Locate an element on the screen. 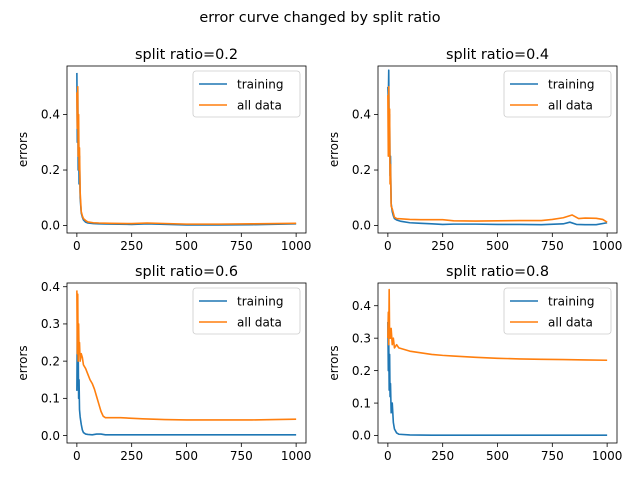 This screenshot has width=640, height=480. figure-title: error curve changed by split ratio is located at coordinates (319, 18).